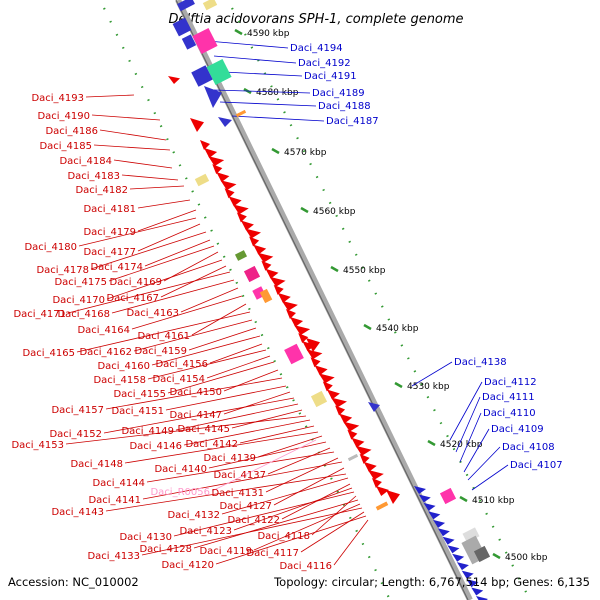 The image size is (600, 600). What do you see at coordinates (113, 556) in the screenshot?
I see `gene-label-daci-4133: Daci_4133` at bounding box center [113, 556].